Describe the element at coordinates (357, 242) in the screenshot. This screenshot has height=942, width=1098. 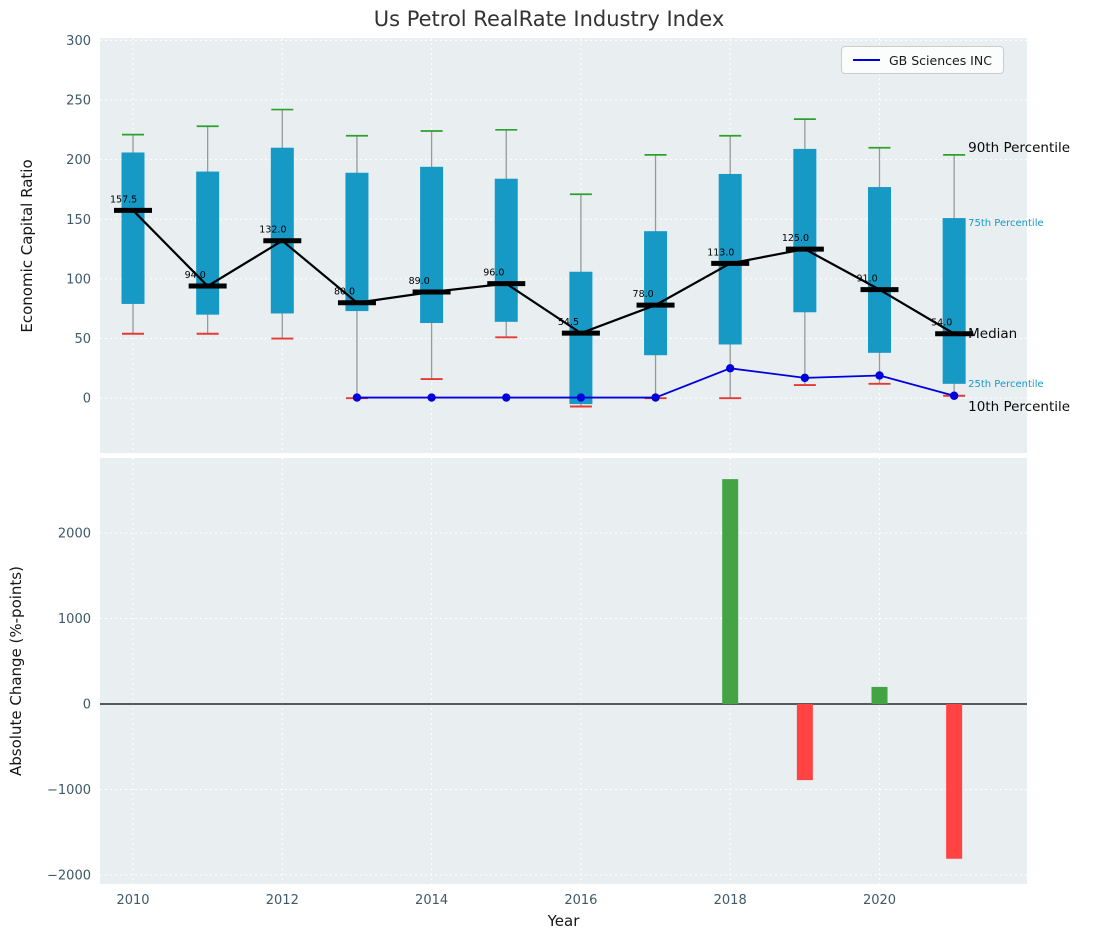
I see `iqr-box-2013` at that location.